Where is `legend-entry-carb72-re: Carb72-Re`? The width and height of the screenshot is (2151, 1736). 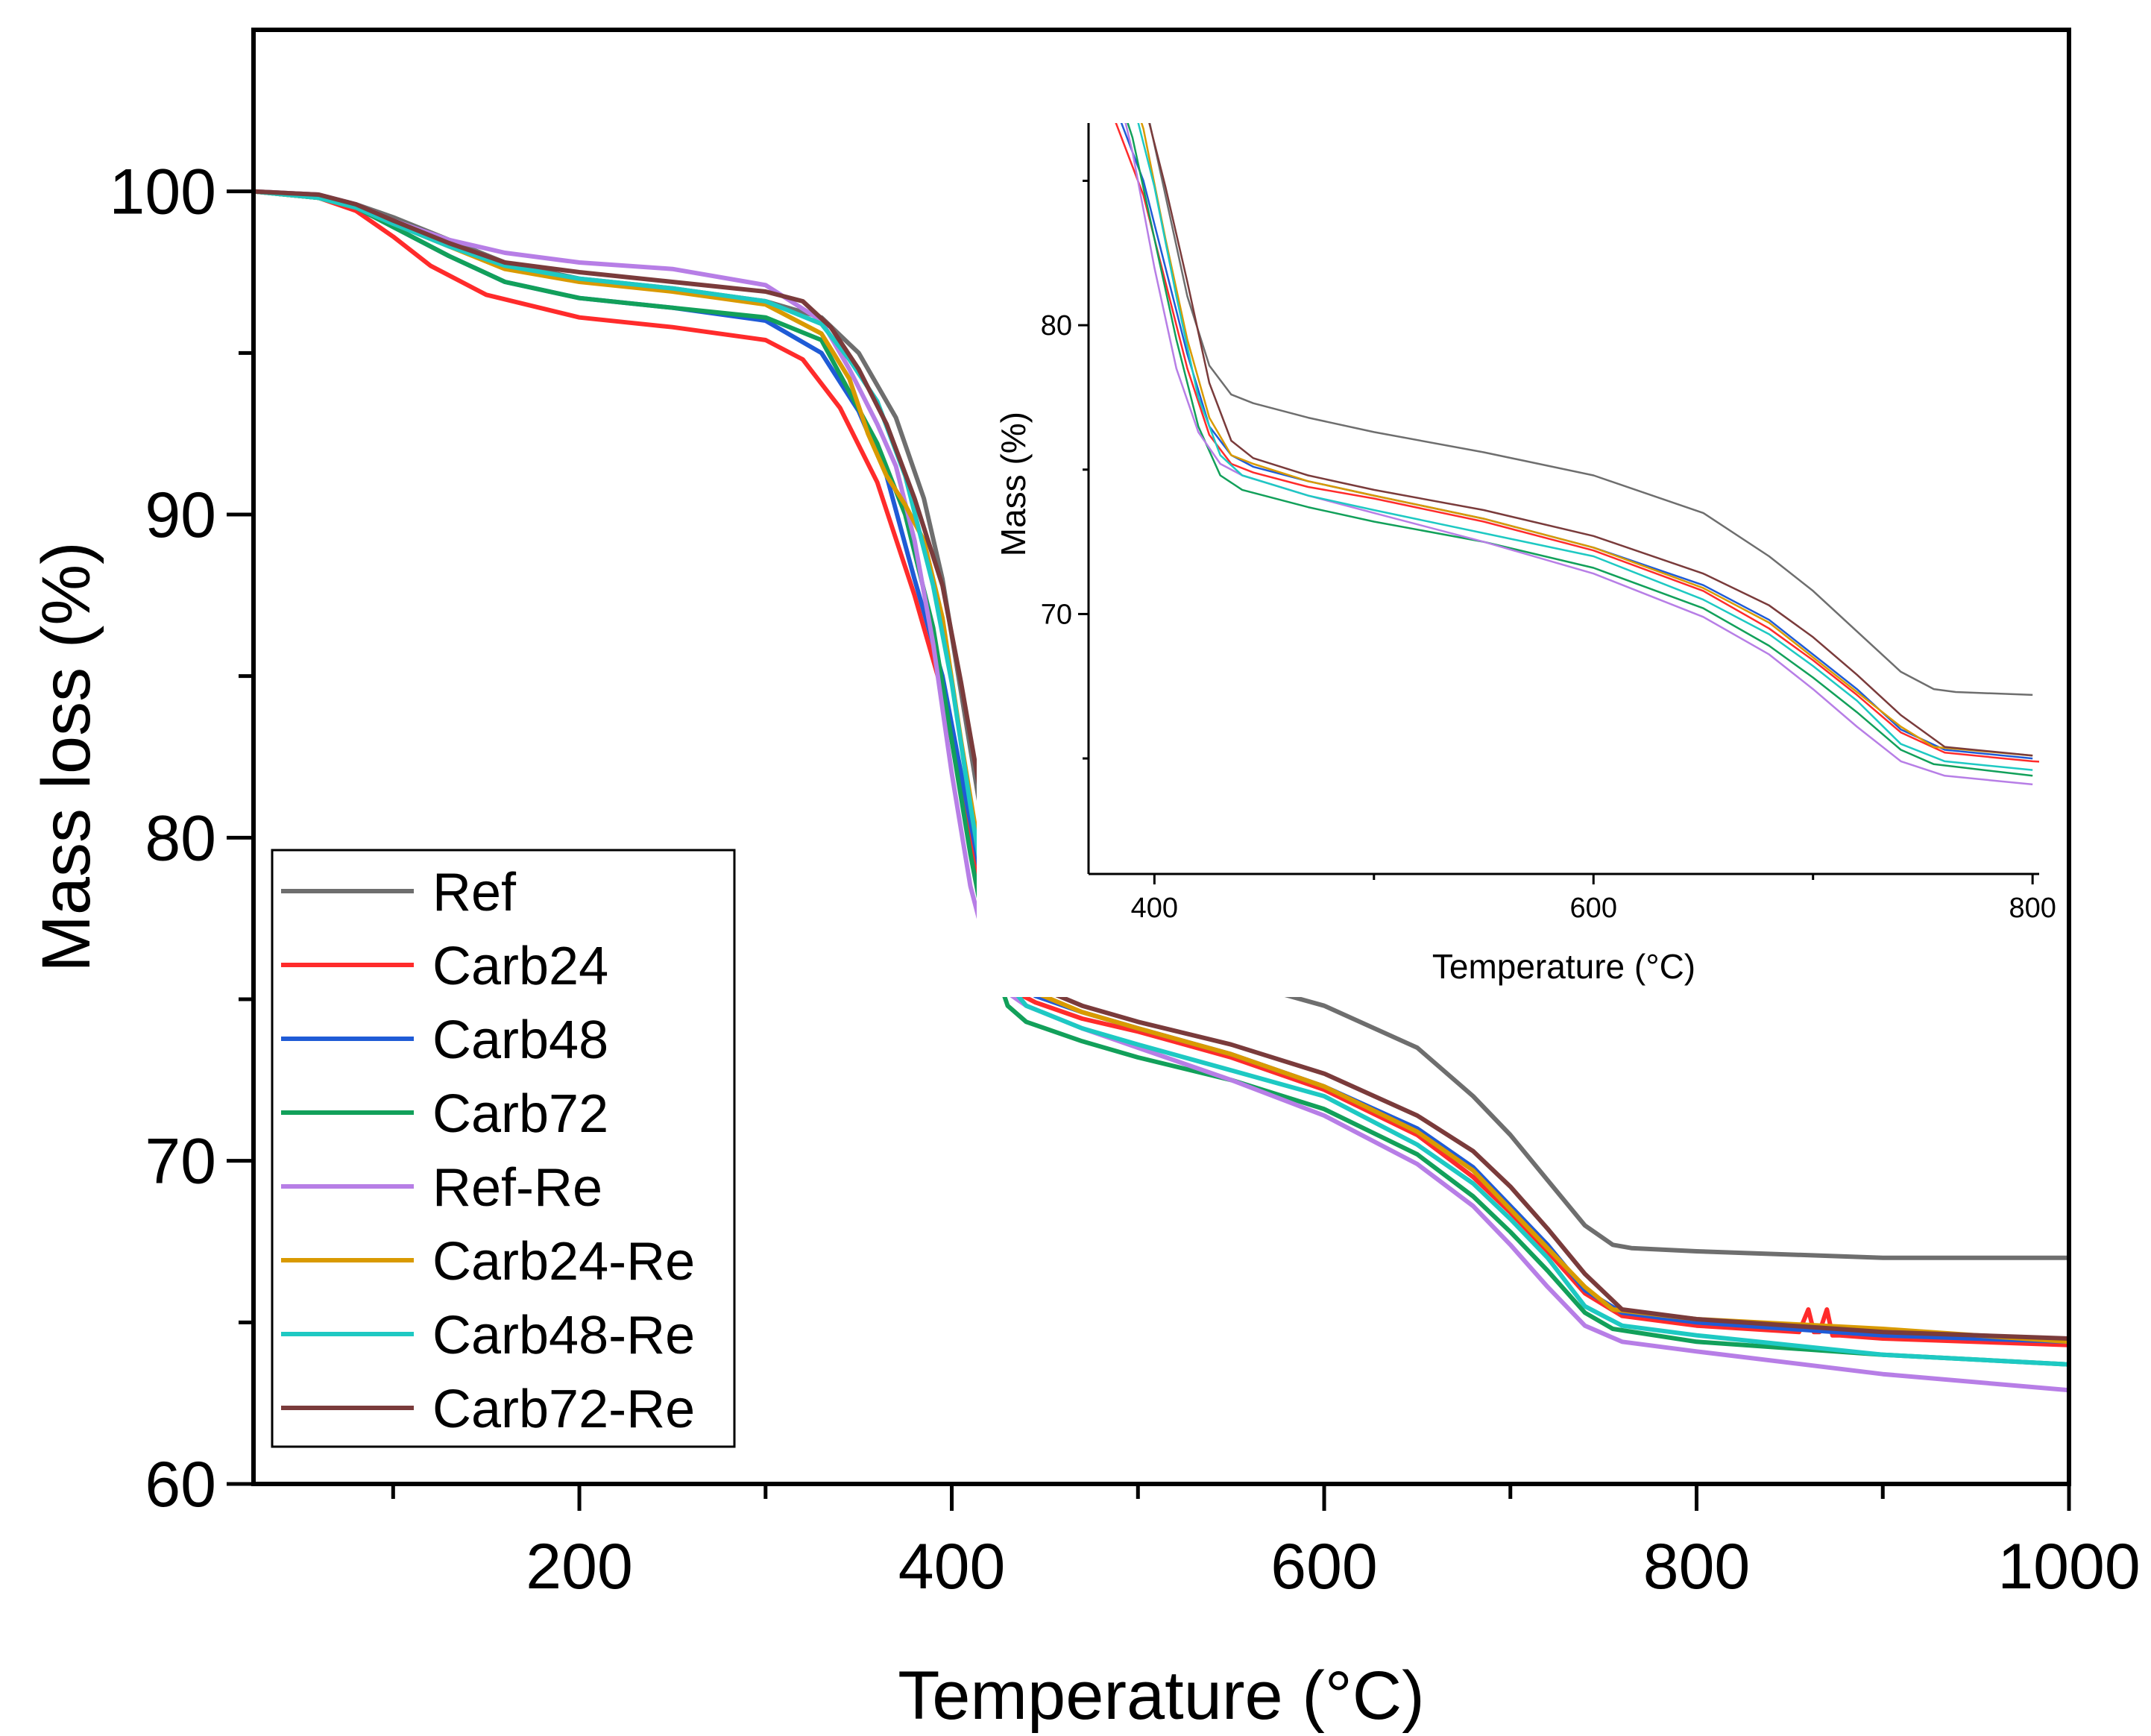 legend-entry-carb72-re: Carb72-Re is located at coordinates (488, 1410).